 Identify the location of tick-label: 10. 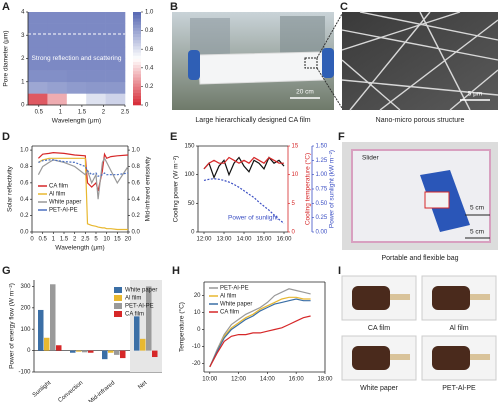
(197, 313).